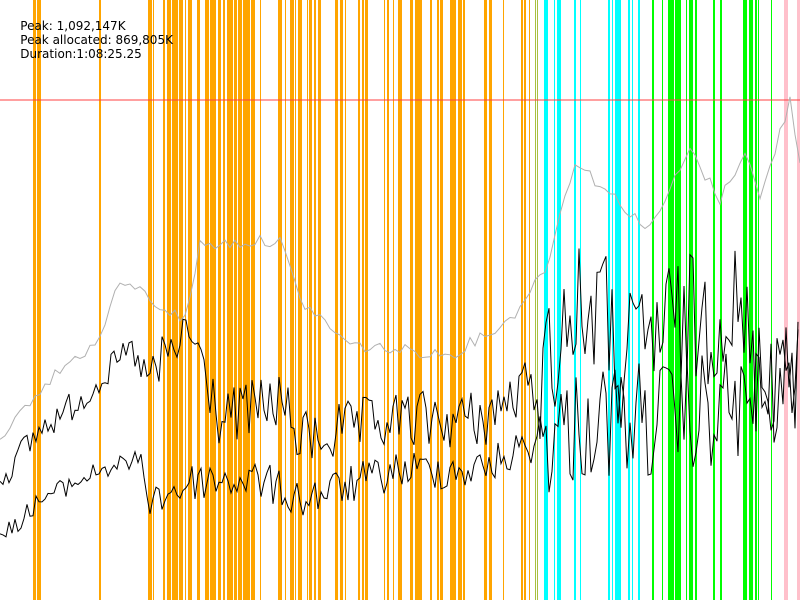 The height and width of the screenshot is (600, 800). I want to click on peak-label: Peak: 1,092,147K, so click(73, 26).